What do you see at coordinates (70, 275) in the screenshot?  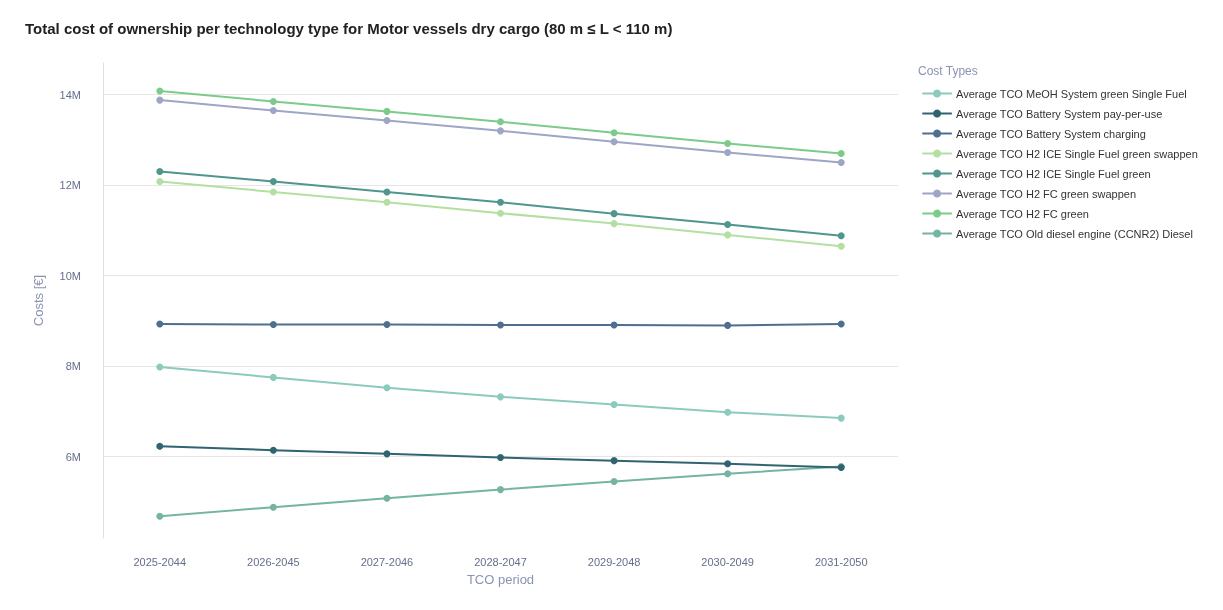 I see `y-tick-label: 10M` at bounding box center [70, 275].